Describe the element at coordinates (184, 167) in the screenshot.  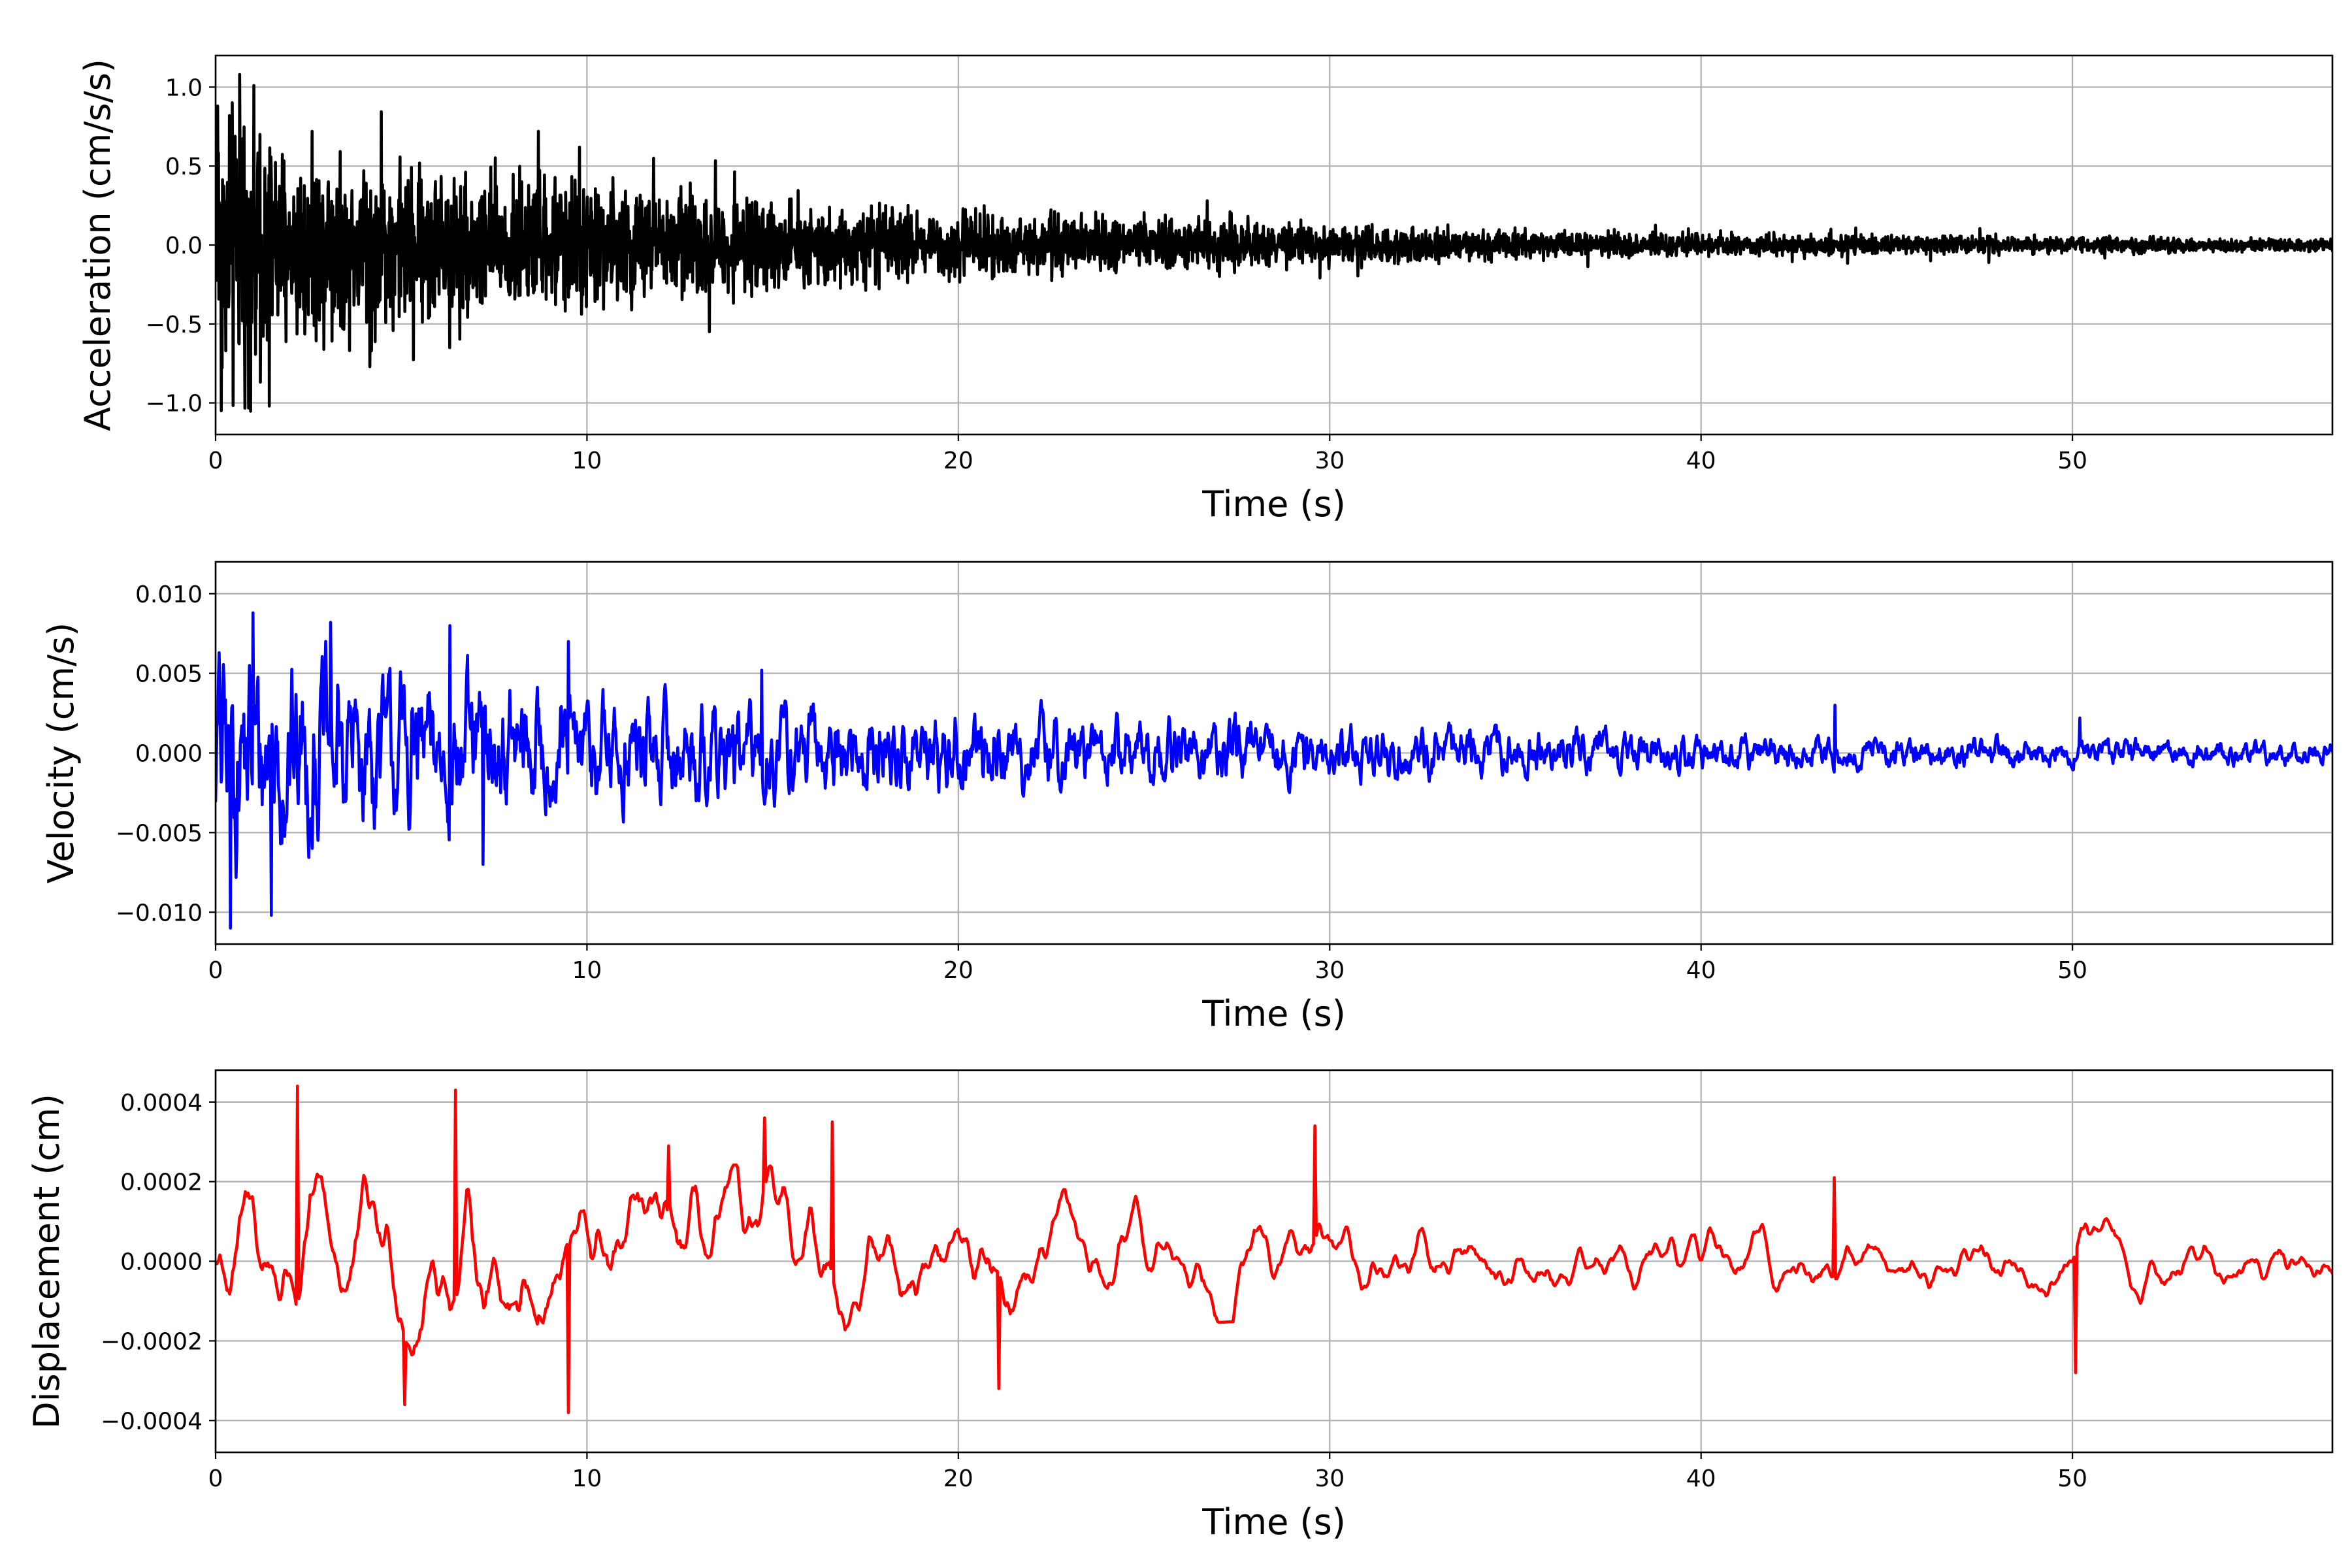
I see `y-tick-label: 0.5` at that location.